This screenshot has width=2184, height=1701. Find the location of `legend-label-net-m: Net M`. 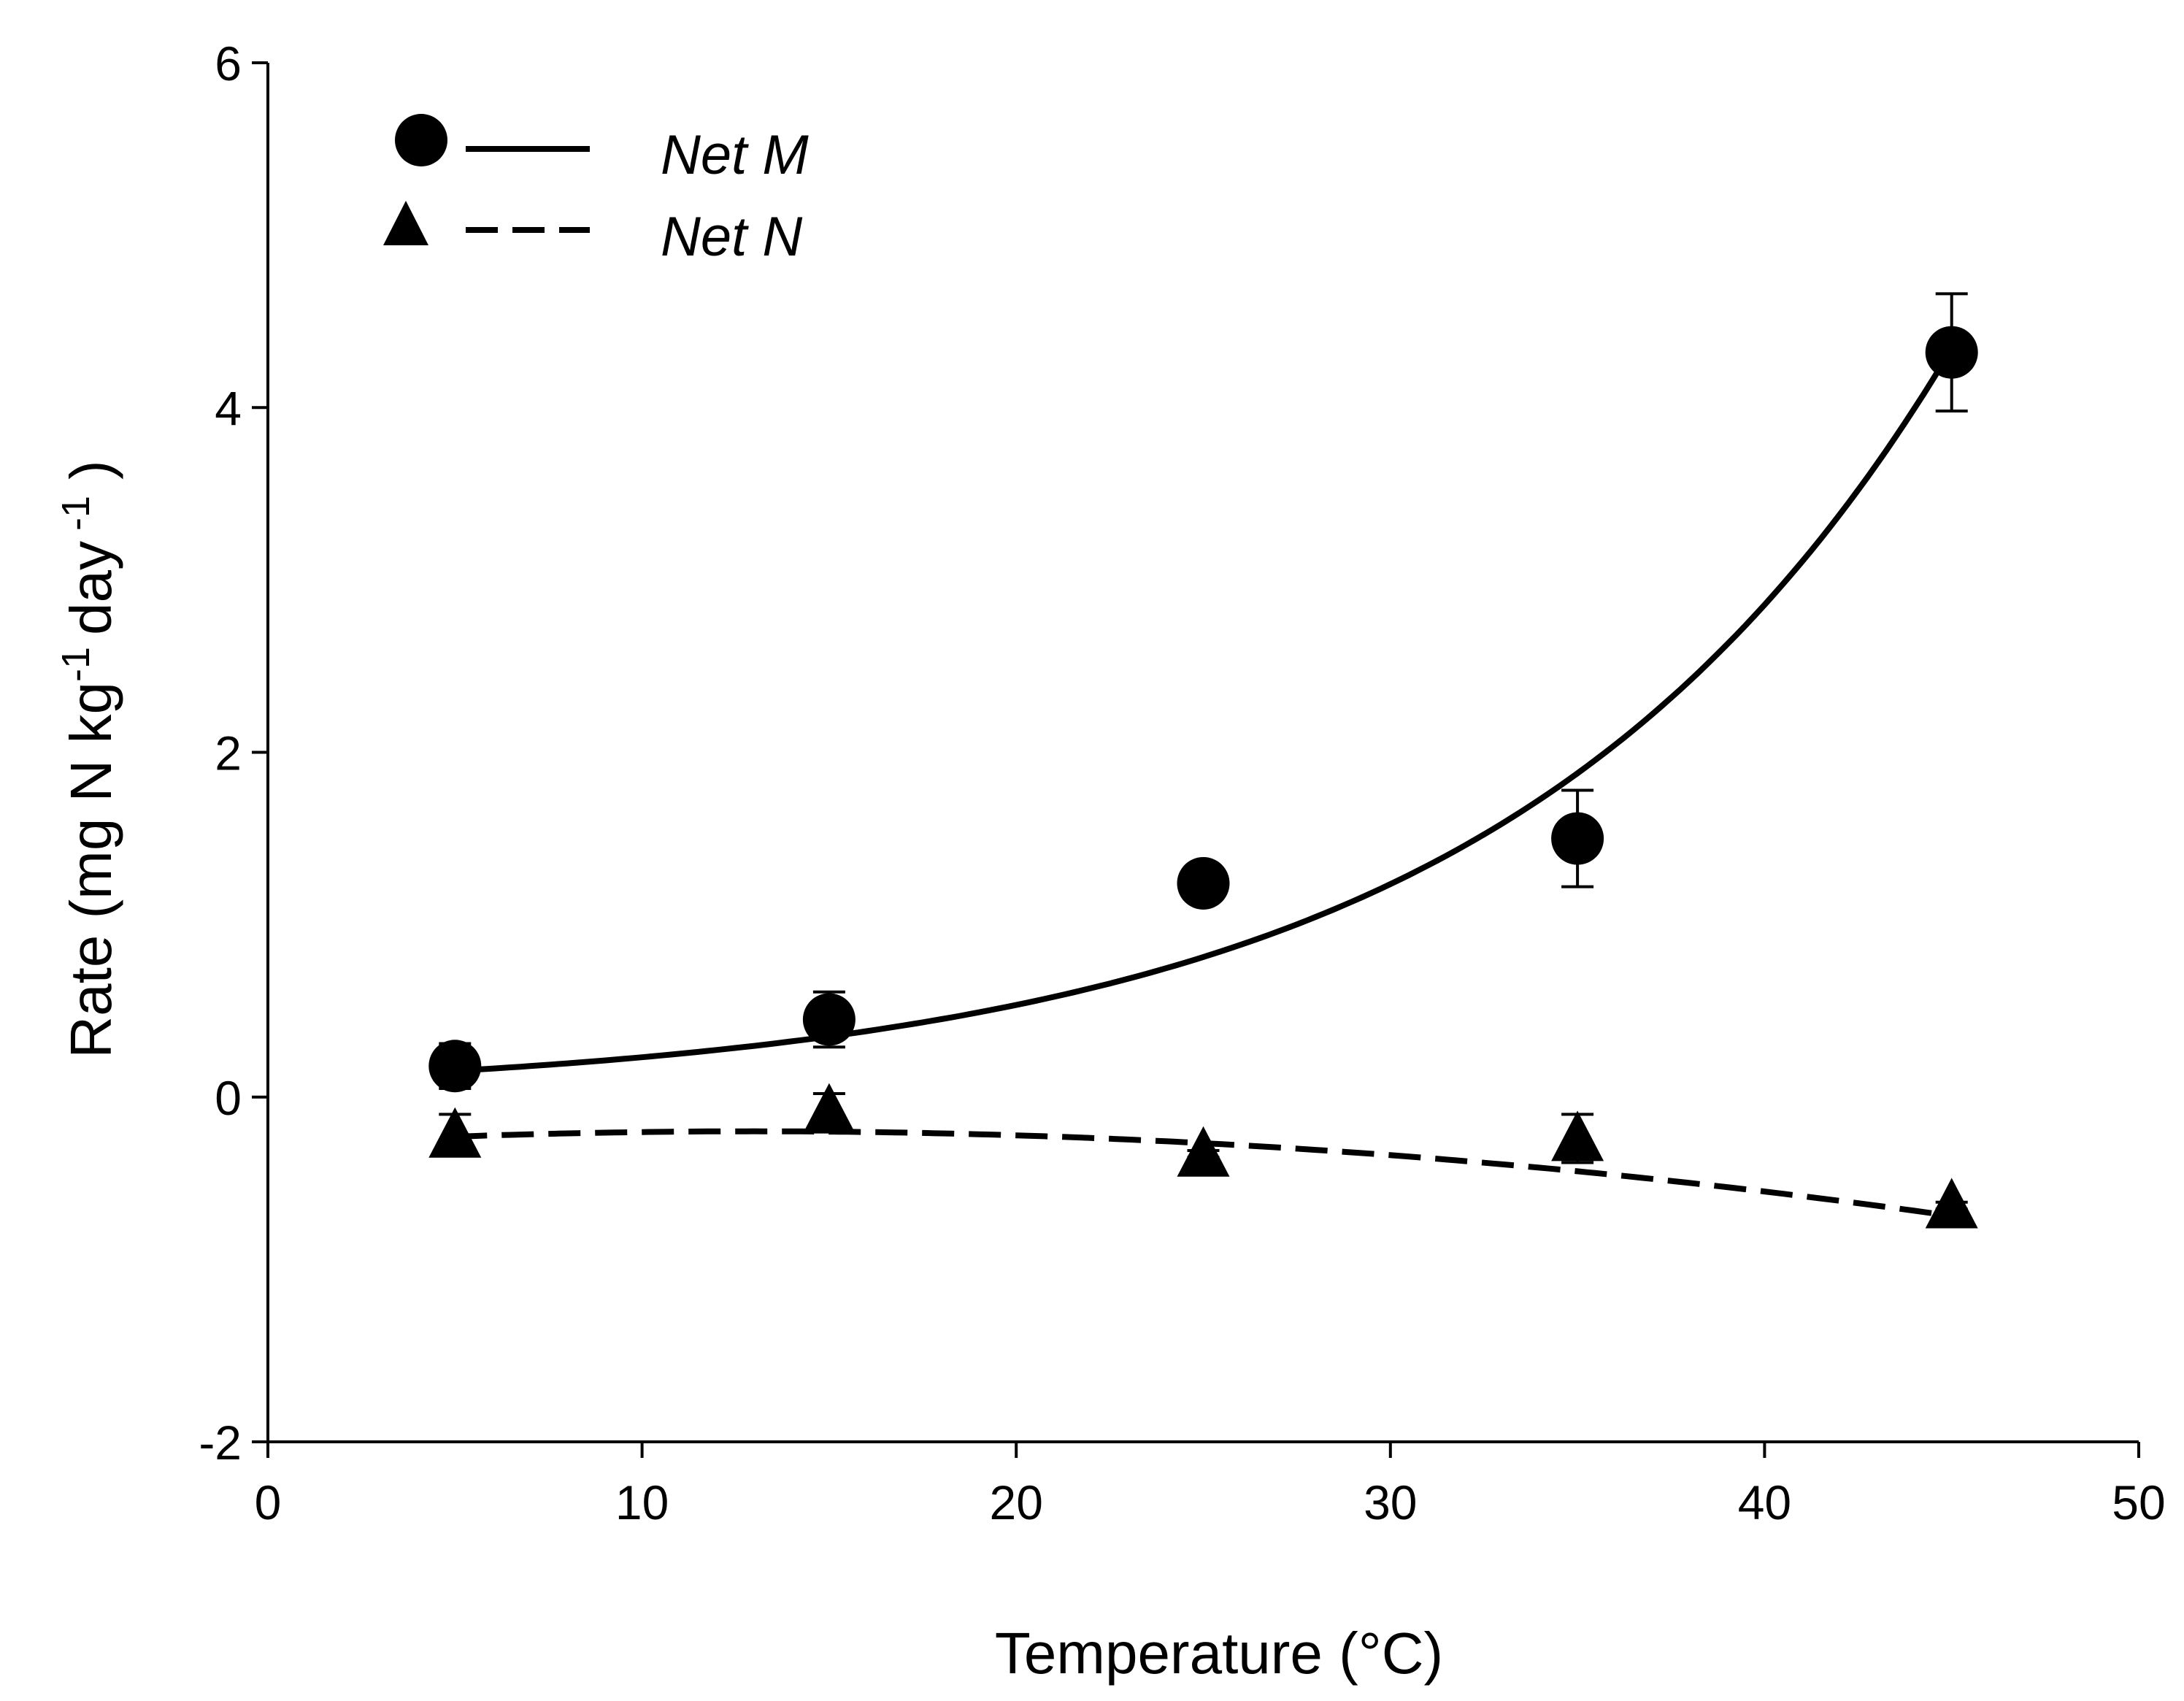

legend-label-net-m: Net M is located at coordinates (735, 155).